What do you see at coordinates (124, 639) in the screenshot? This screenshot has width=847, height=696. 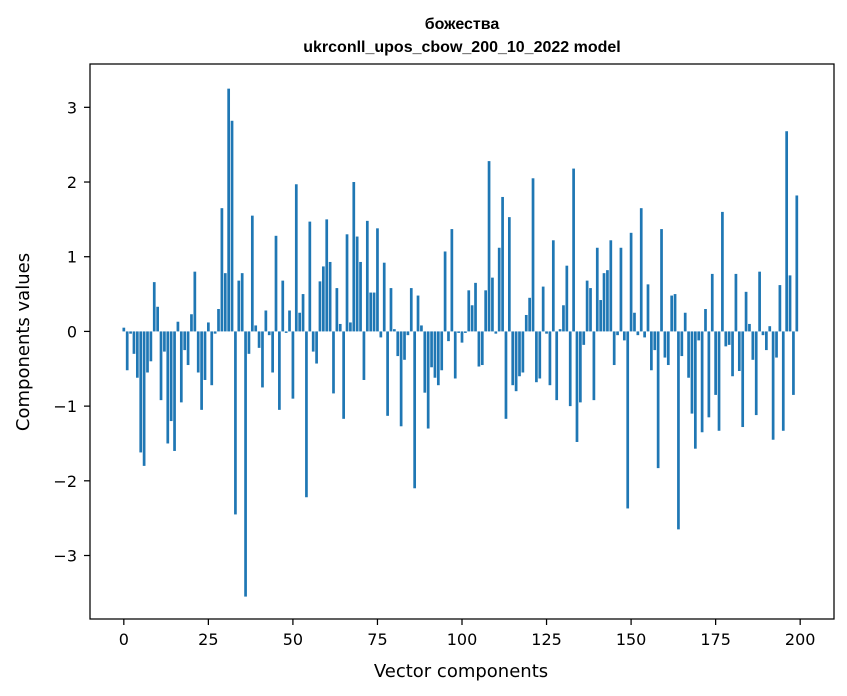 I see `x-tick-label-0: 0` at bounding box center [124, 639].